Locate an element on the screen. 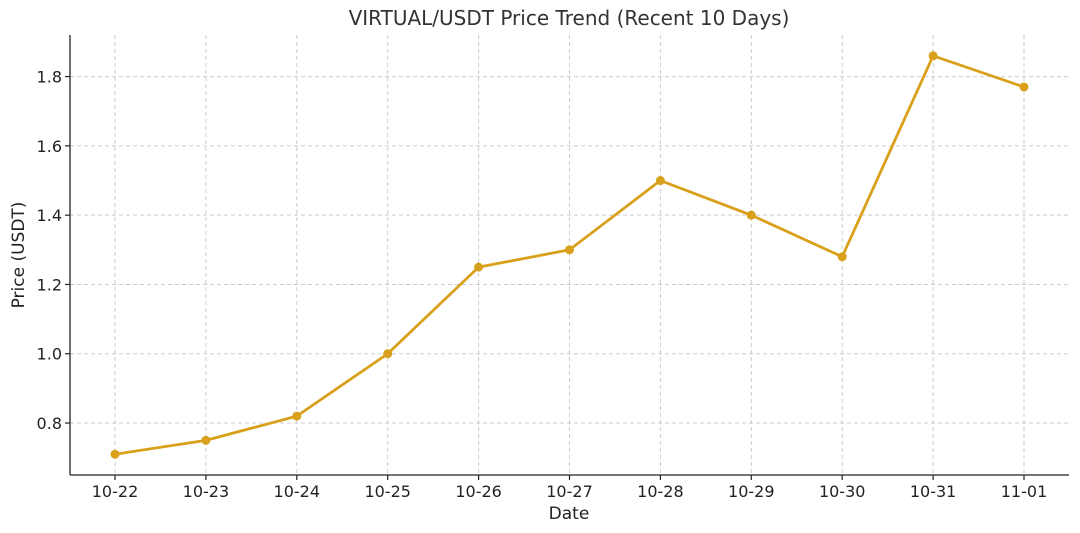 The width and height of the screenshot is (1080, 533). y-tick-label: 1.4 is located at coordinates (49, 215).